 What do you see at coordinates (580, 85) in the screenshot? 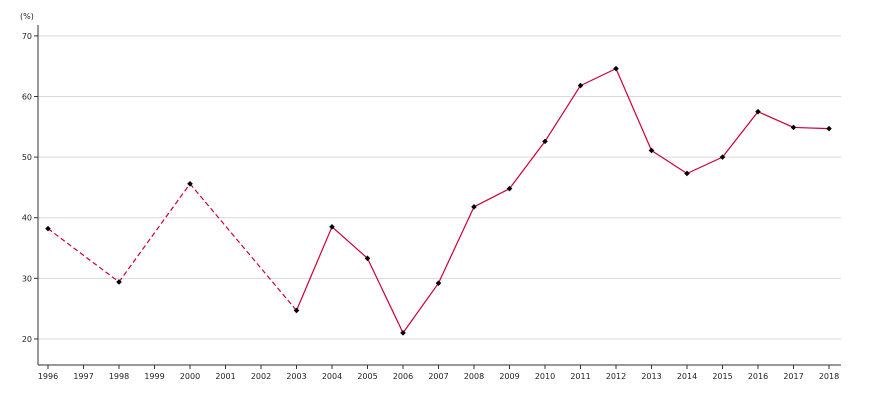
I see `data-point-2011` at bounding box center [580, 85].